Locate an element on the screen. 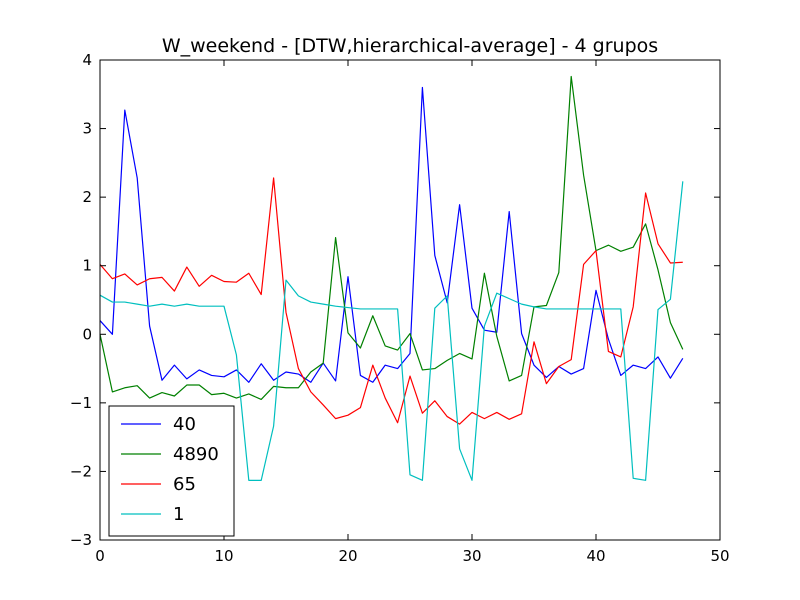  legend-label: 4890 is located at coordinates (196, 454).